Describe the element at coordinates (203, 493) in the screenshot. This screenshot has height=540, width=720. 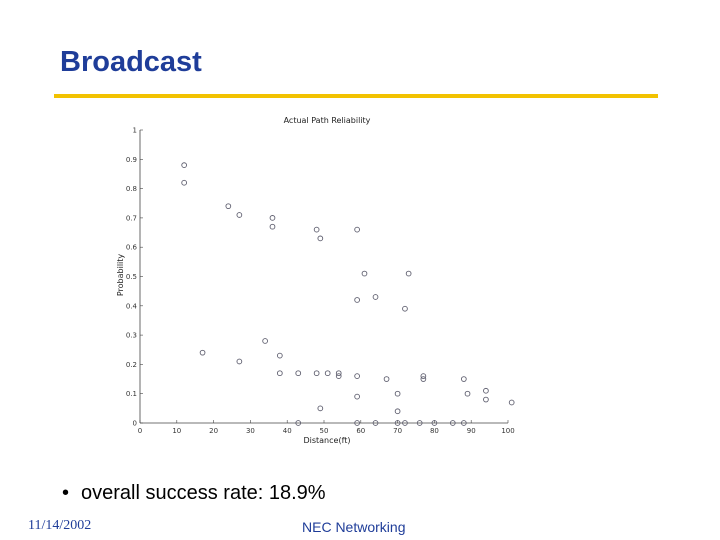
I see `bullet-text: overall success rate: 18.9%` at that location.